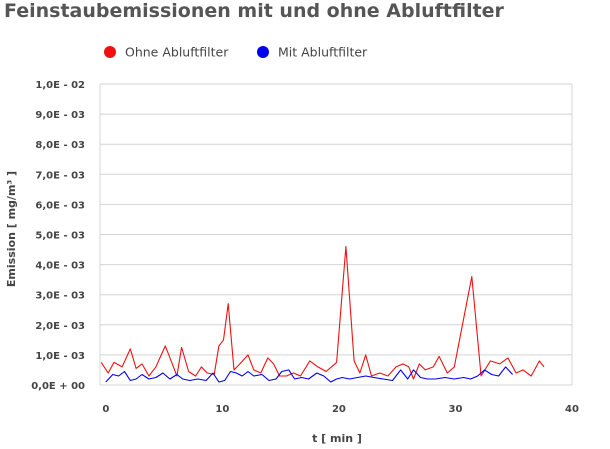 This screenshot has width=610, height=449. I want to click on legend-label-2: Mit Abluftfilter, so click(323, 52).